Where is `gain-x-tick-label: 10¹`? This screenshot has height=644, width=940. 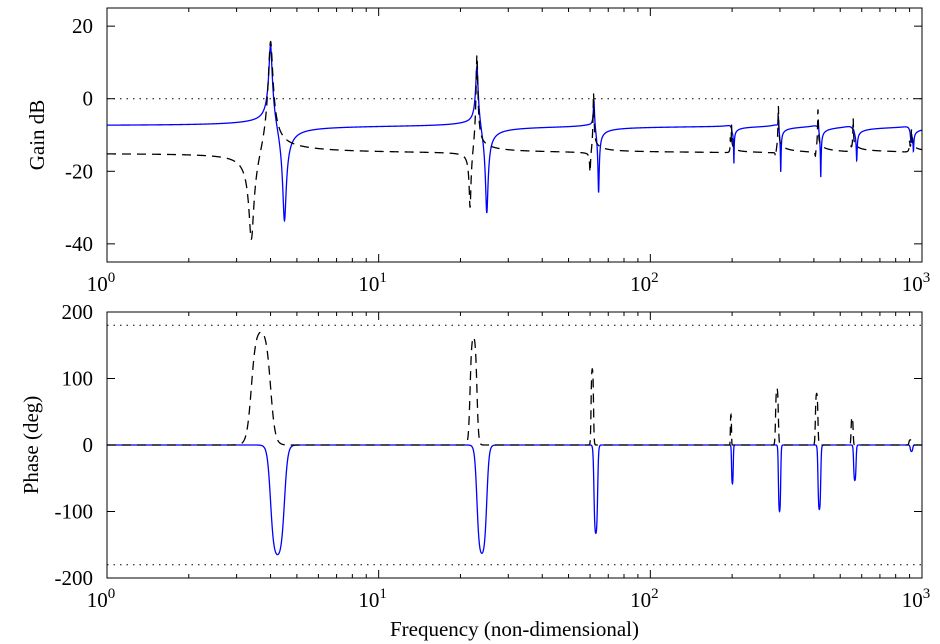
gain-x-tick-label: 10¹ is located at coordinates (372, 283).